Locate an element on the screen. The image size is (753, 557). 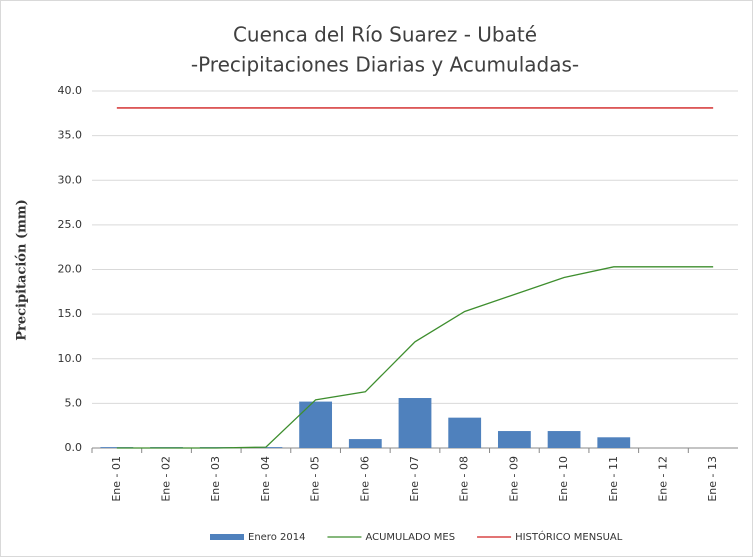
legend-label: HISTÓRICO MENSUAL is located at coordinates (569, 536).